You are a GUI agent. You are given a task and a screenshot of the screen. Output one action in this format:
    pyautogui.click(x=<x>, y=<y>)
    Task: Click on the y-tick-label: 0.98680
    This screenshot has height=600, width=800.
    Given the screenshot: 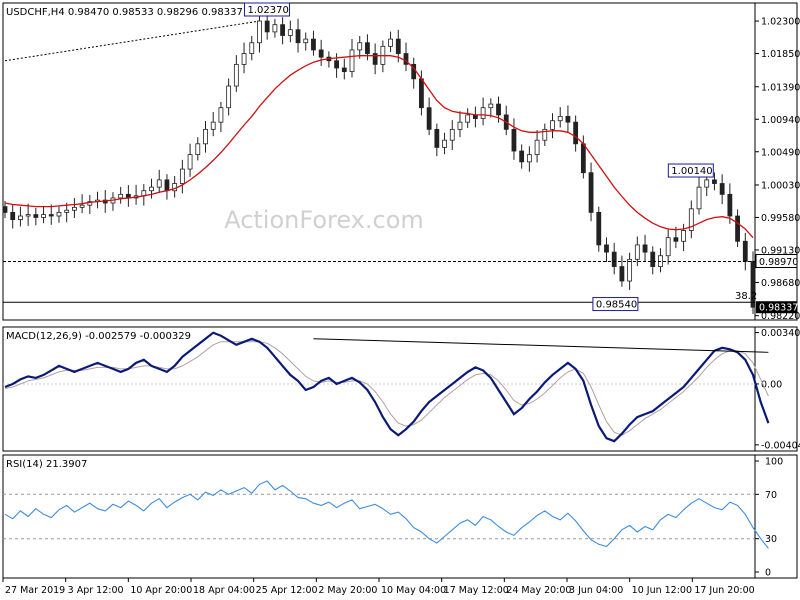 What is the action you would take?
    pyautogui.click(x=780, y=283)
    